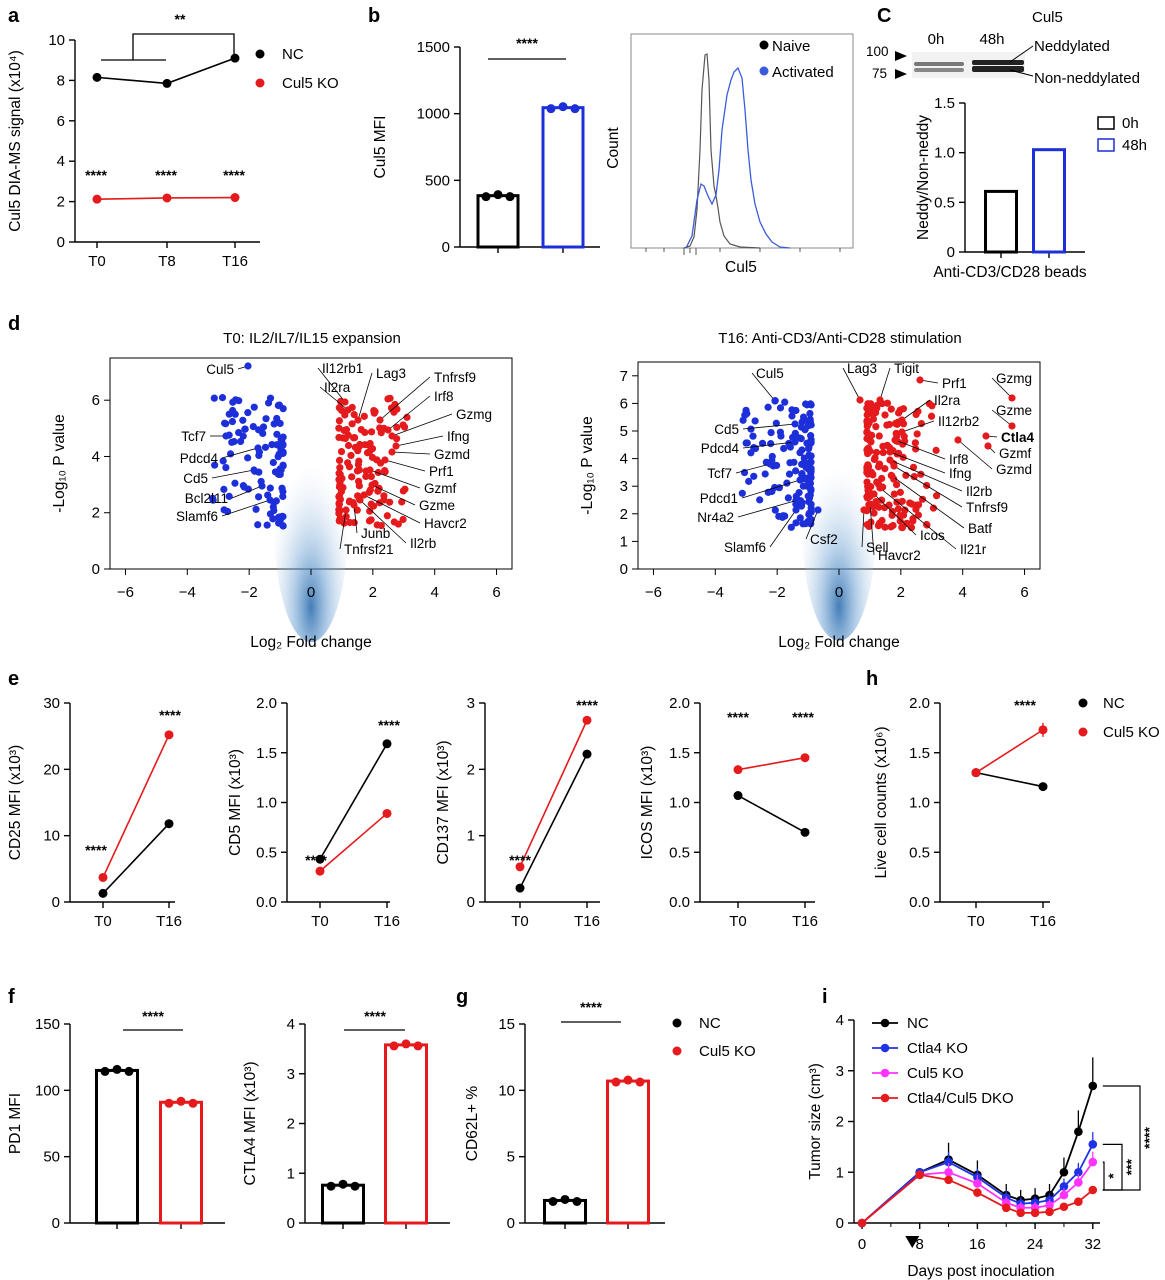 The height and width of the screenshot is (1280, 1165). Describe the element at coordinates (976, 921) in the screenshot. I see `h-xtick-label: T0` at that location.